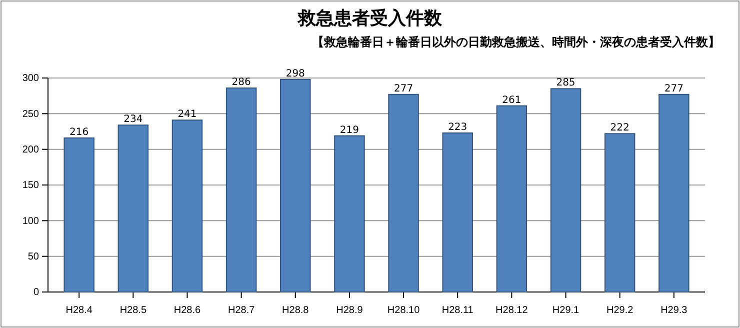  Describe the element at coordinates (512, 100) in the screenshot. I see `data-label: 261` at that location.